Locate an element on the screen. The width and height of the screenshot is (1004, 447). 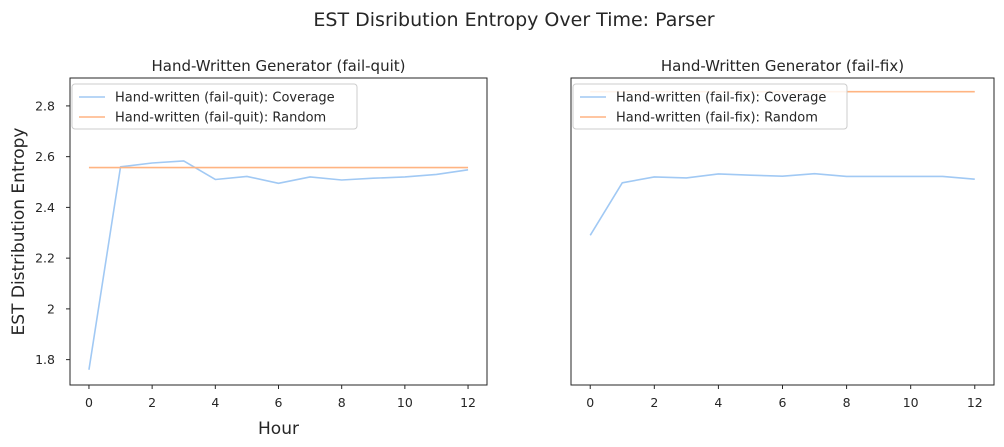
y-tick-label: 2.2 is located at coordinates (45, 258).